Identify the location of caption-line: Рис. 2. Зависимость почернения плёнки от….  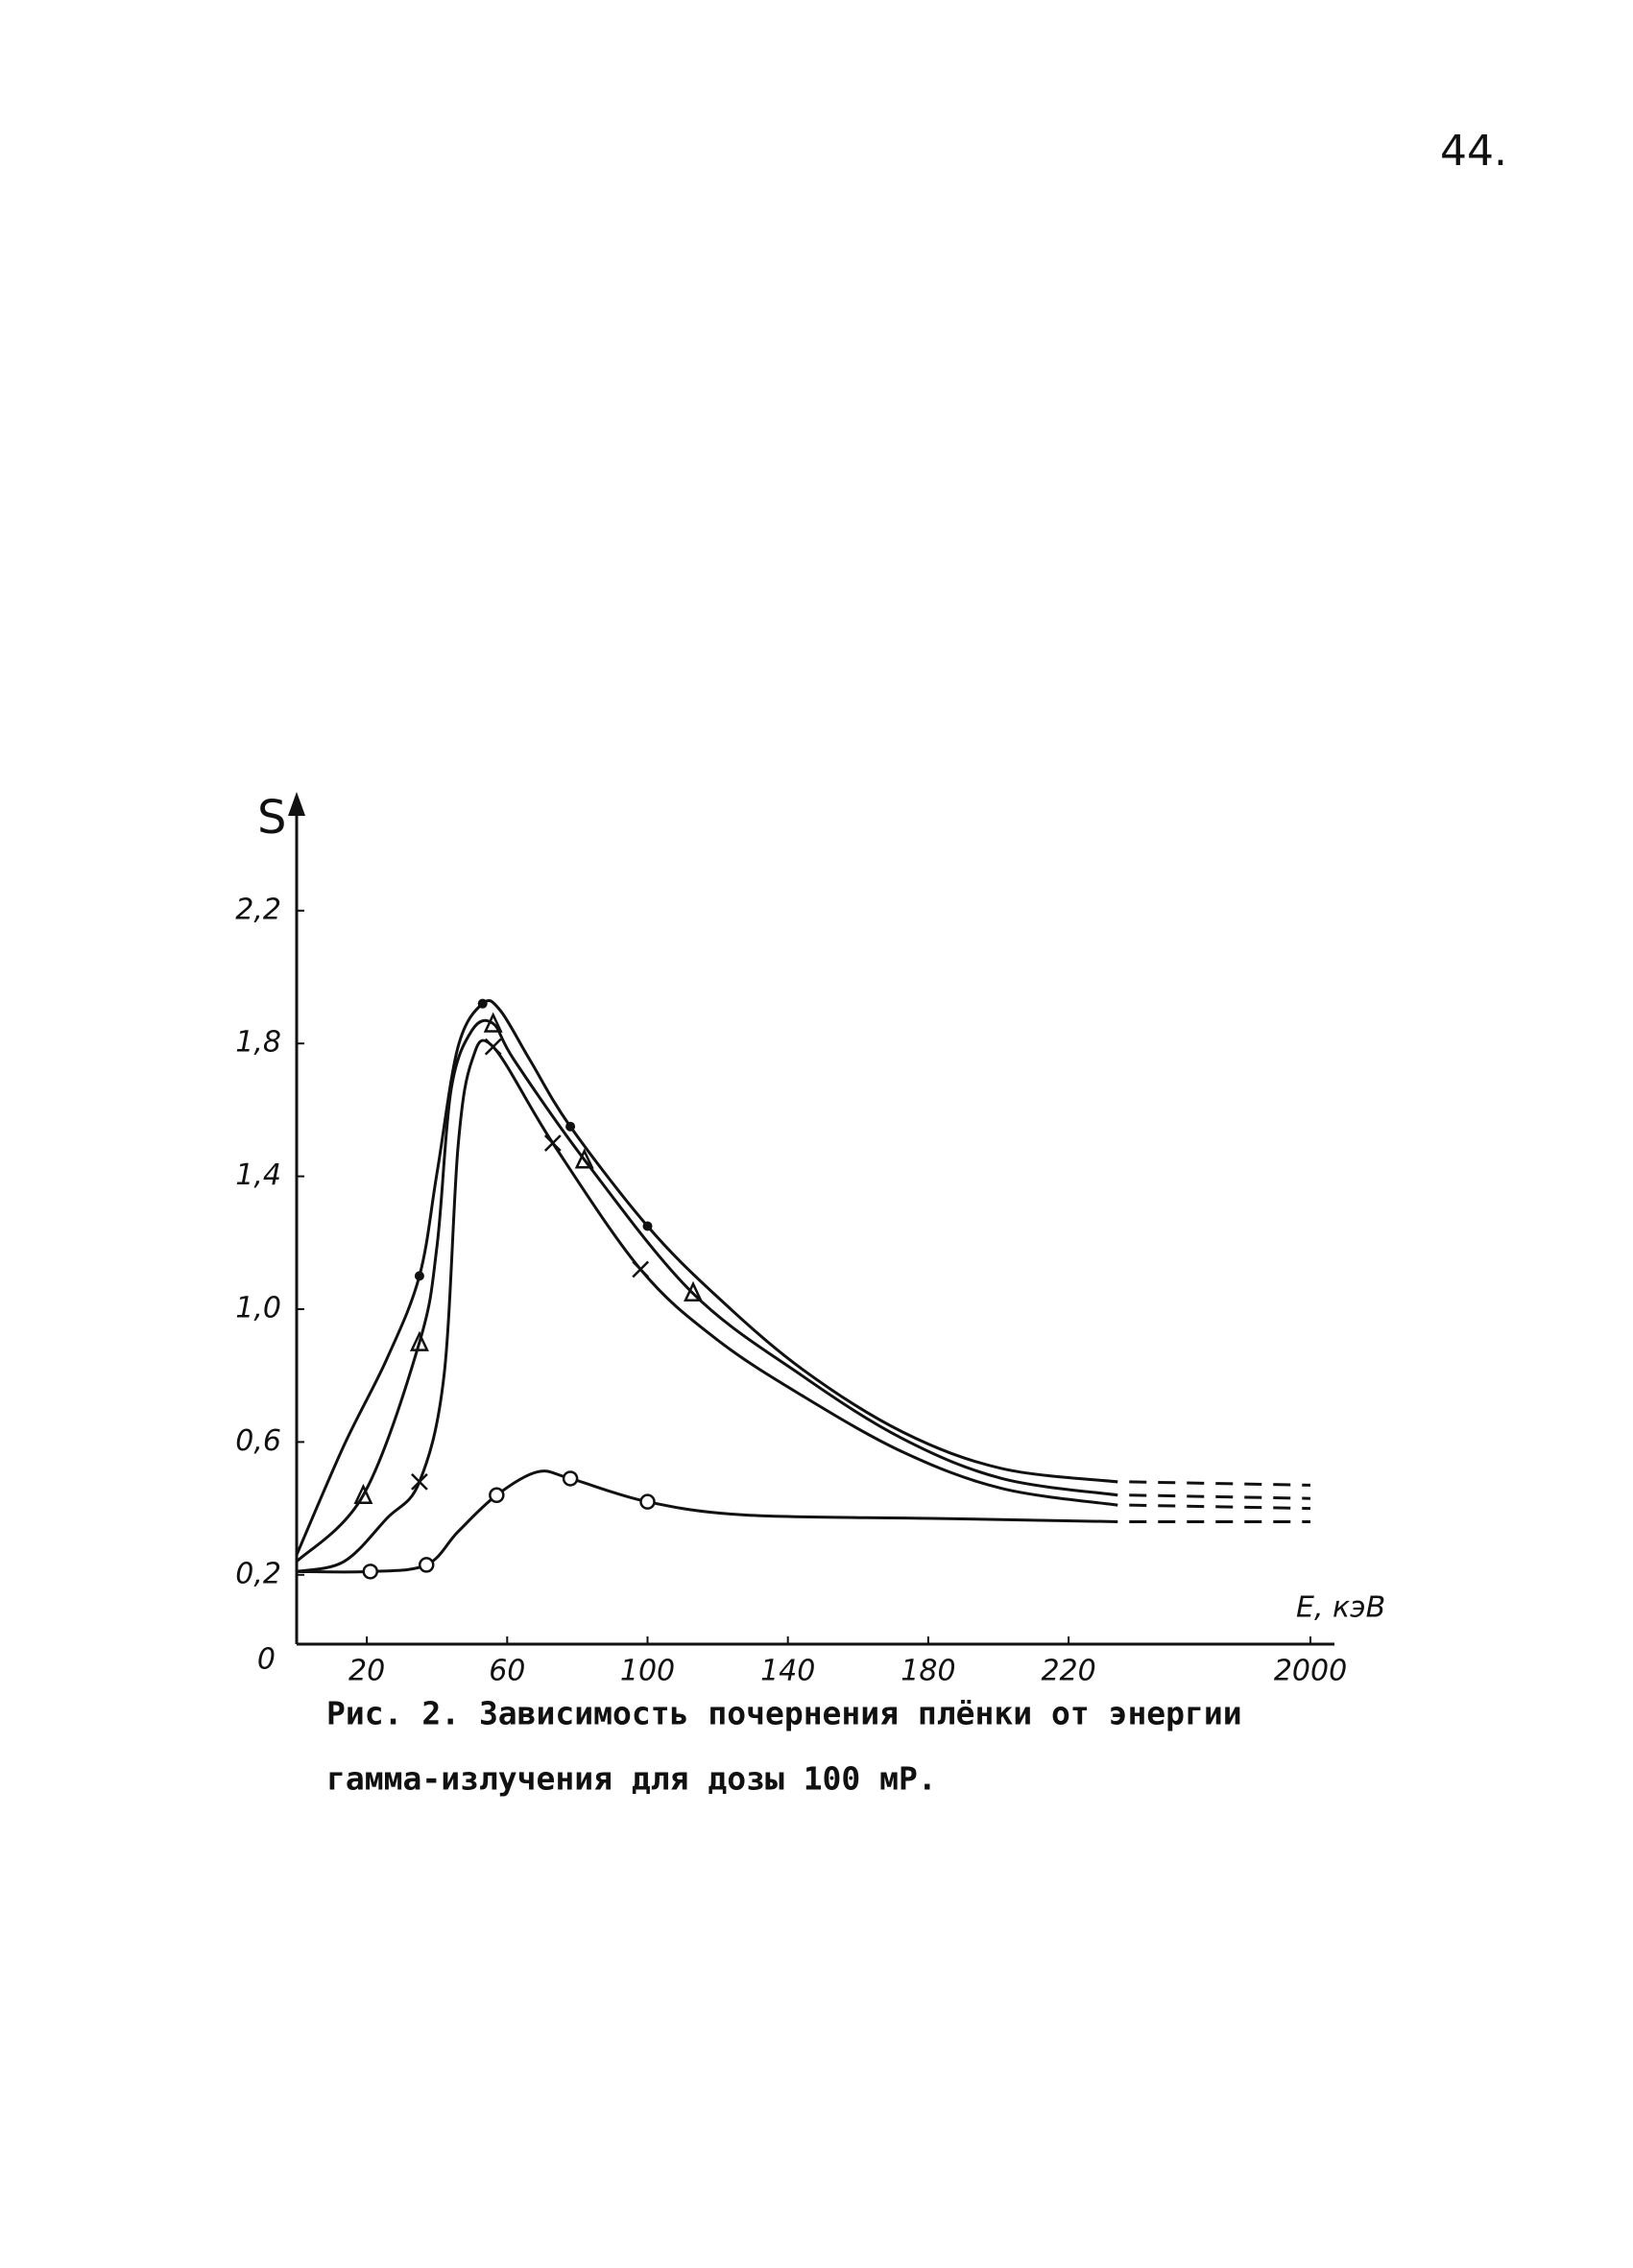
(784, 1713).